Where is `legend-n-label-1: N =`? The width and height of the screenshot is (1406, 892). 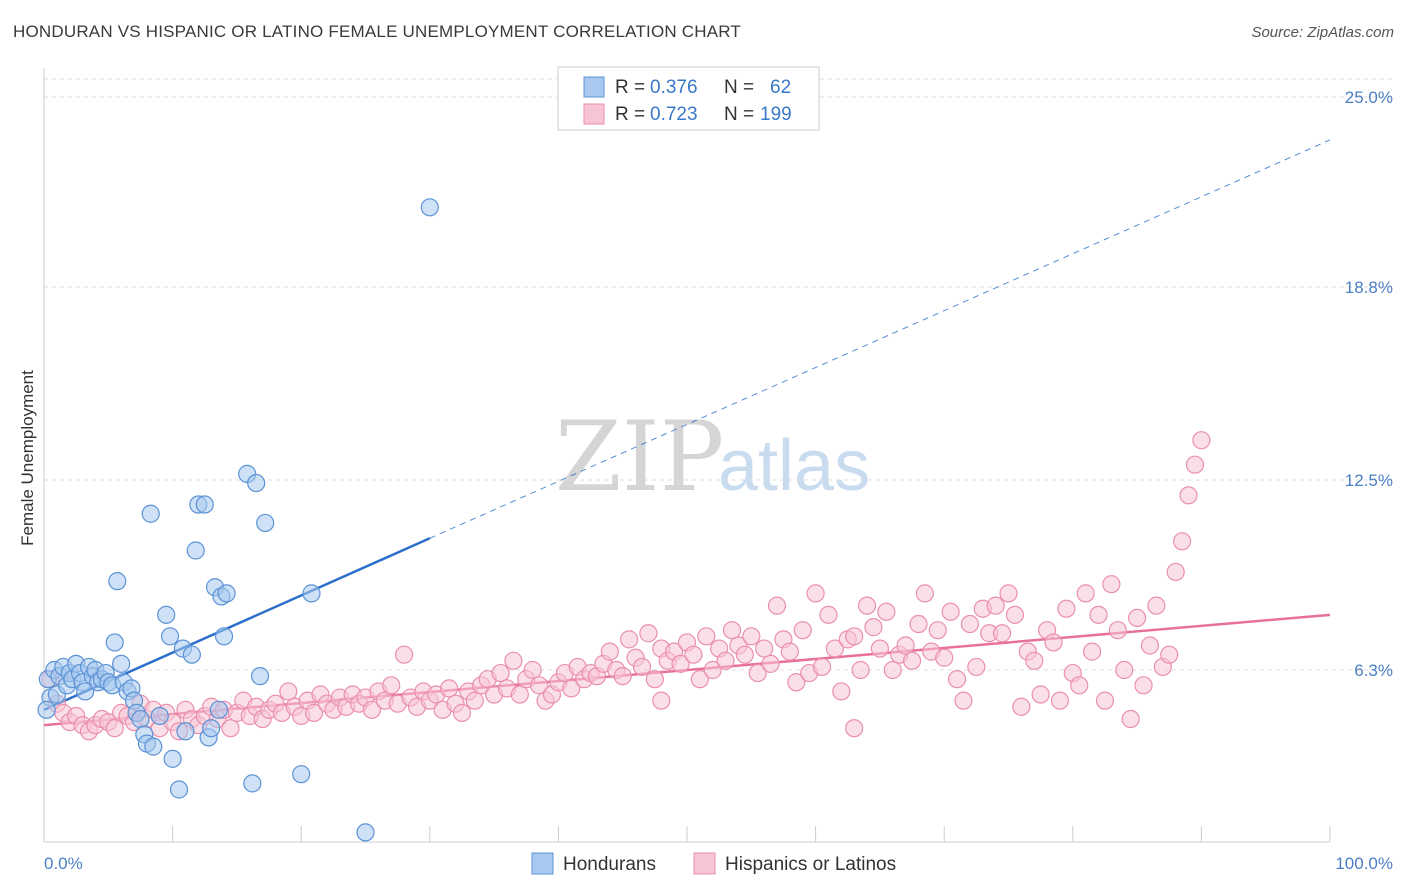 legend-n-label-1: N = is located at coordinates (739, 87).